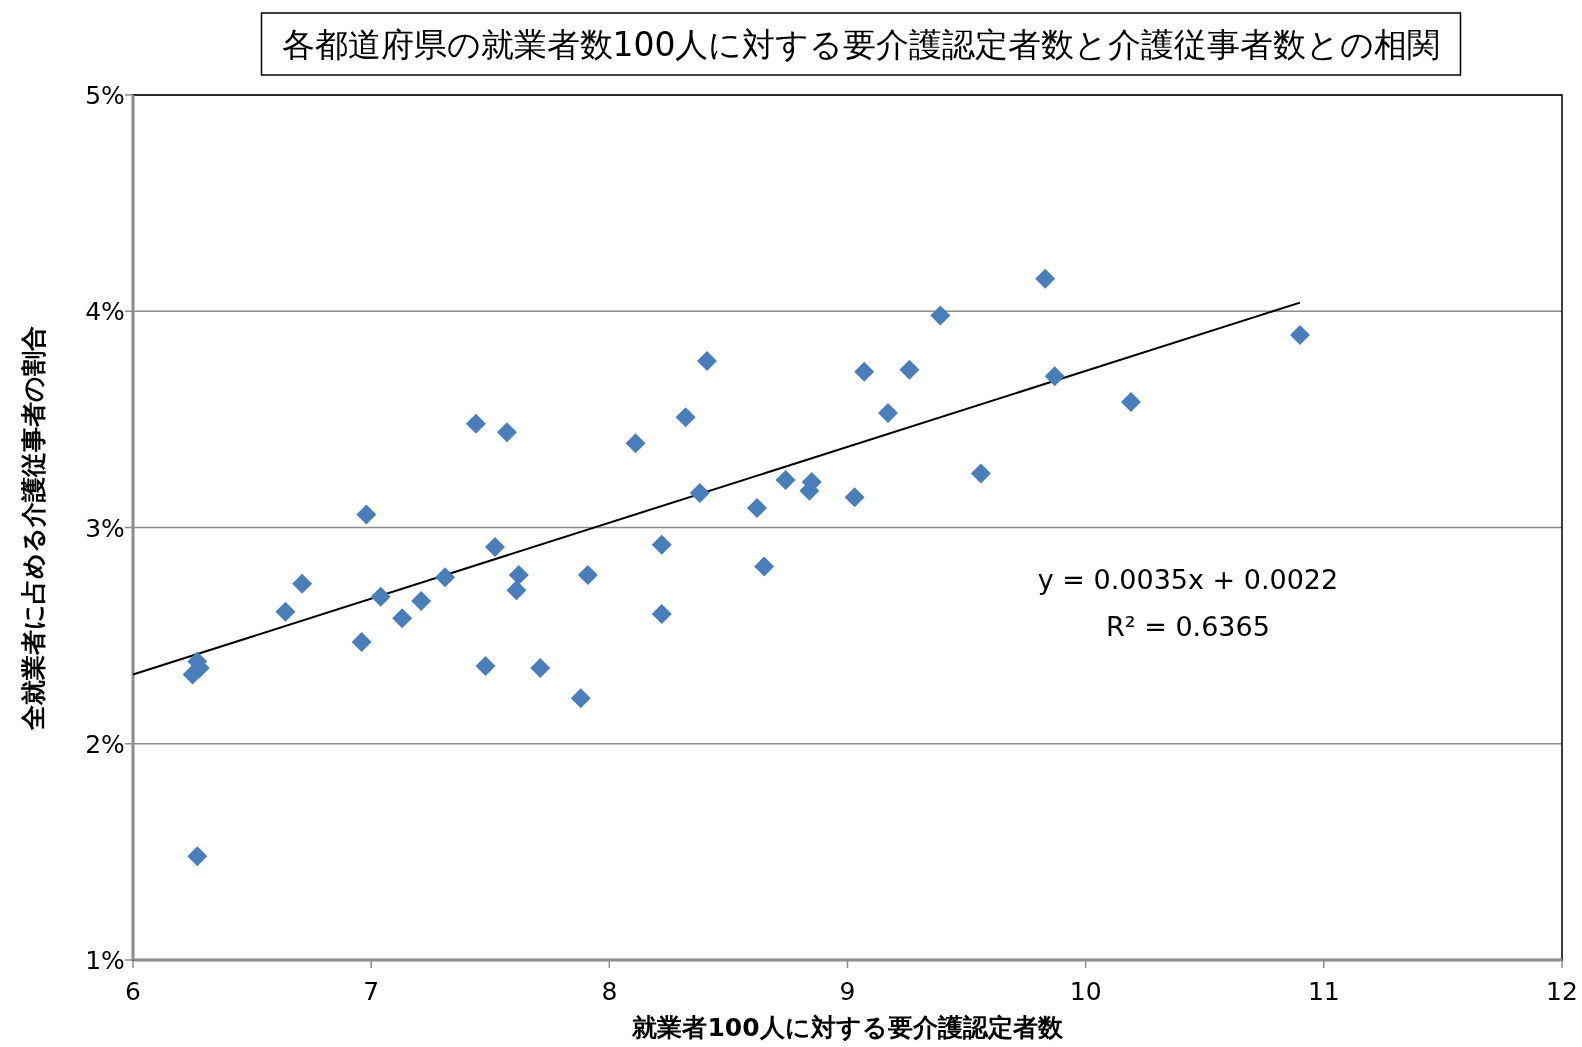 The image size is (1582, 1047). Describe the element at coordinates (847, 991) in the screenshot. I see `x-tick-label: 9` at that location.